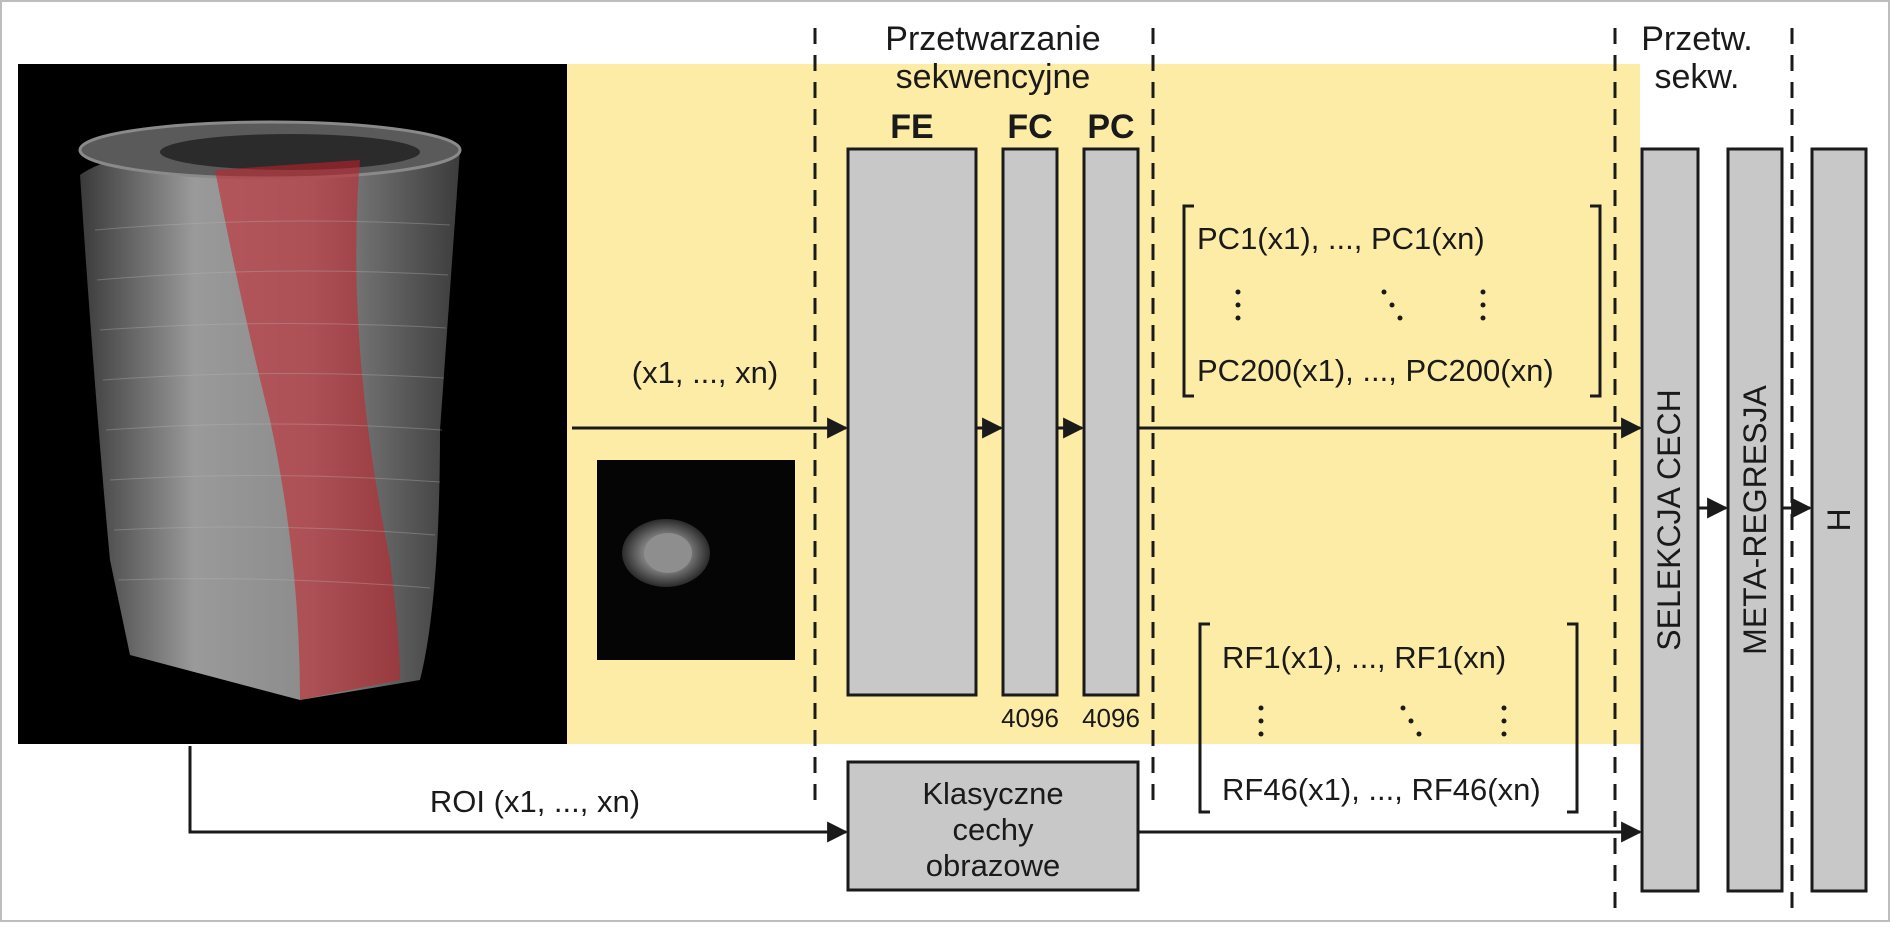  What do you see at coordinates (1029, 127) in the screenshot?
I see `fc-label: FC` at bounding box center [1029, 127].